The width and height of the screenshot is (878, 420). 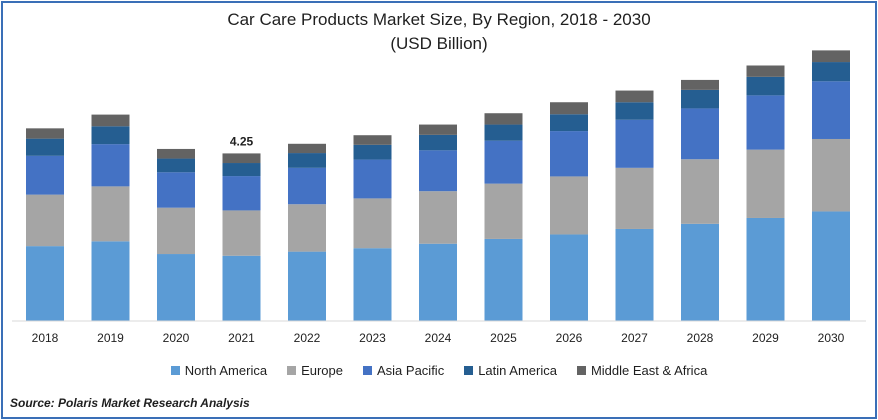 I want to click on x-tick-label-2024: 2024, so click(x=438, y=338).